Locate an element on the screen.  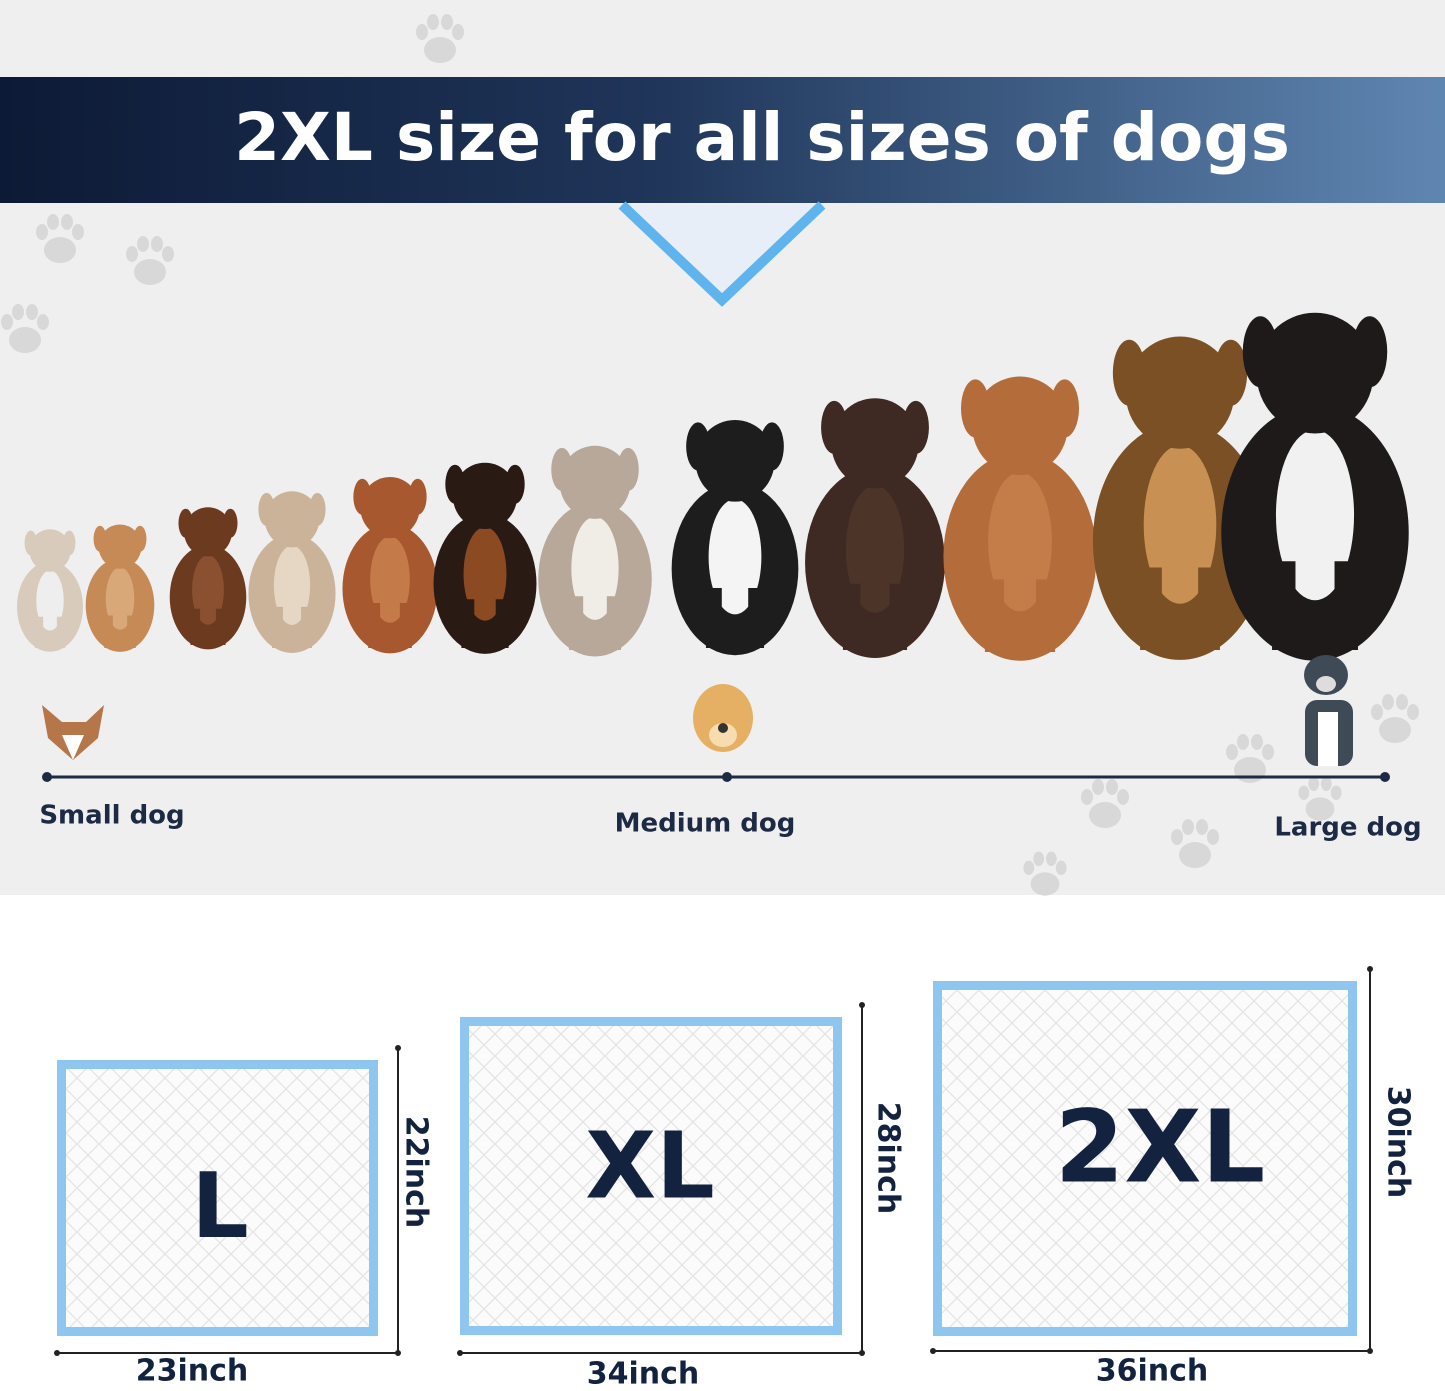
pad-height: 30inch is located at coordinates (1398, 1142).